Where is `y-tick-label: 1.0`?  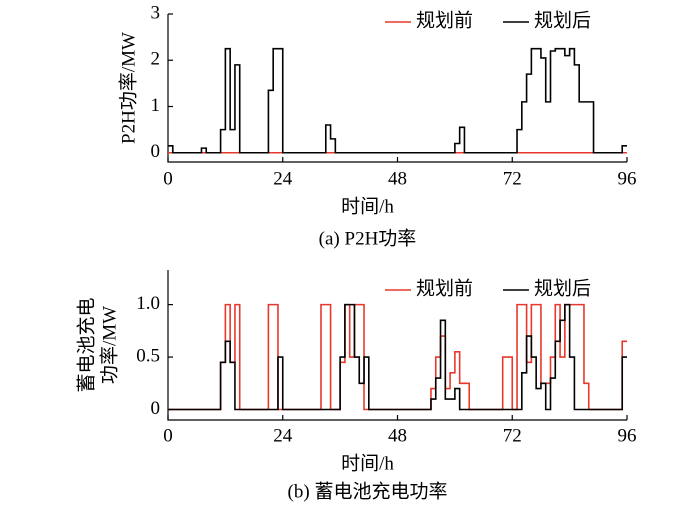 y-tick-label: 1.0 is located at coordinates (148, 303).